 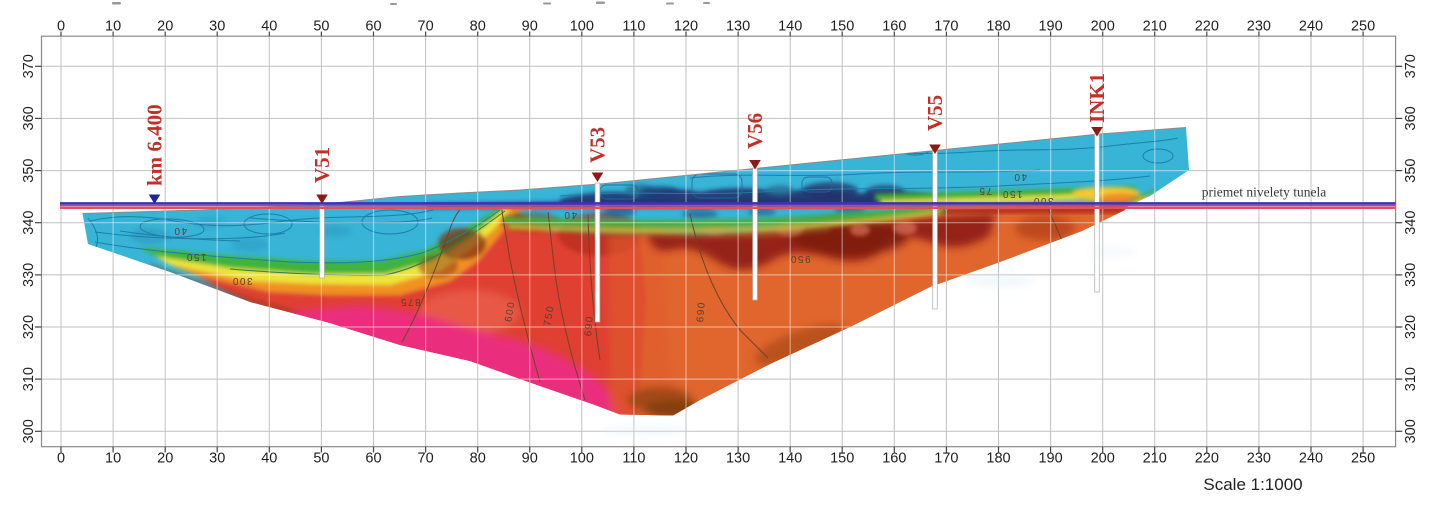 I want to click on svg-text: V53, so click(x=598, y=145).